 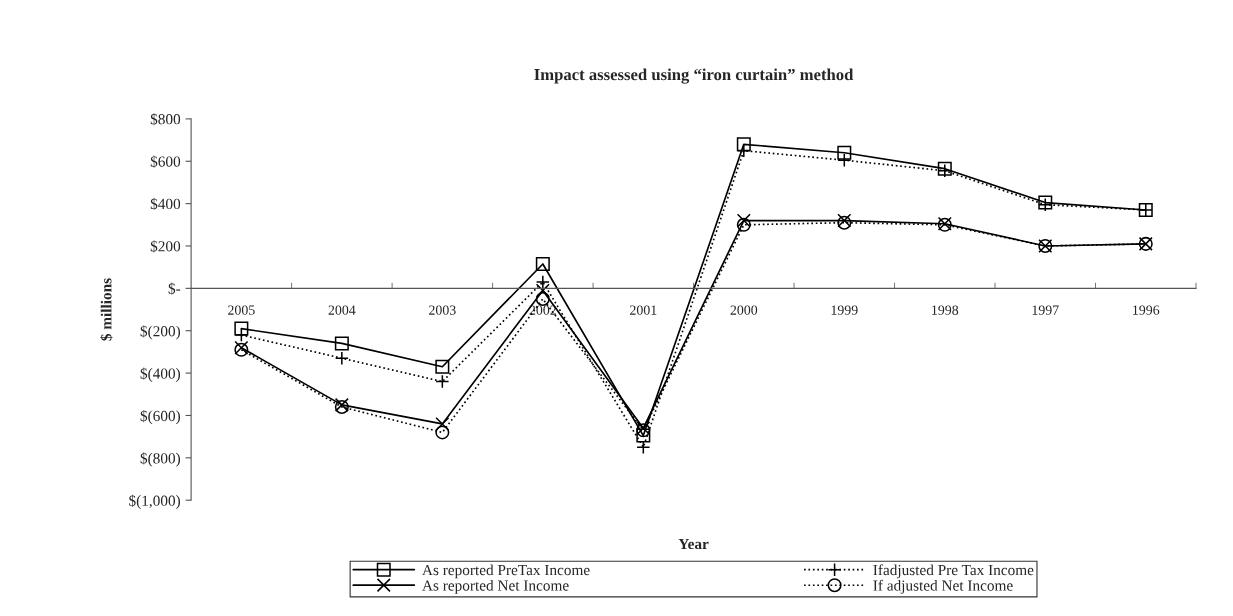 What do you see at coordinates (241, 310) in the screenshot?
I see `x-tick-label: 2005` at bounding box center [241, 310].